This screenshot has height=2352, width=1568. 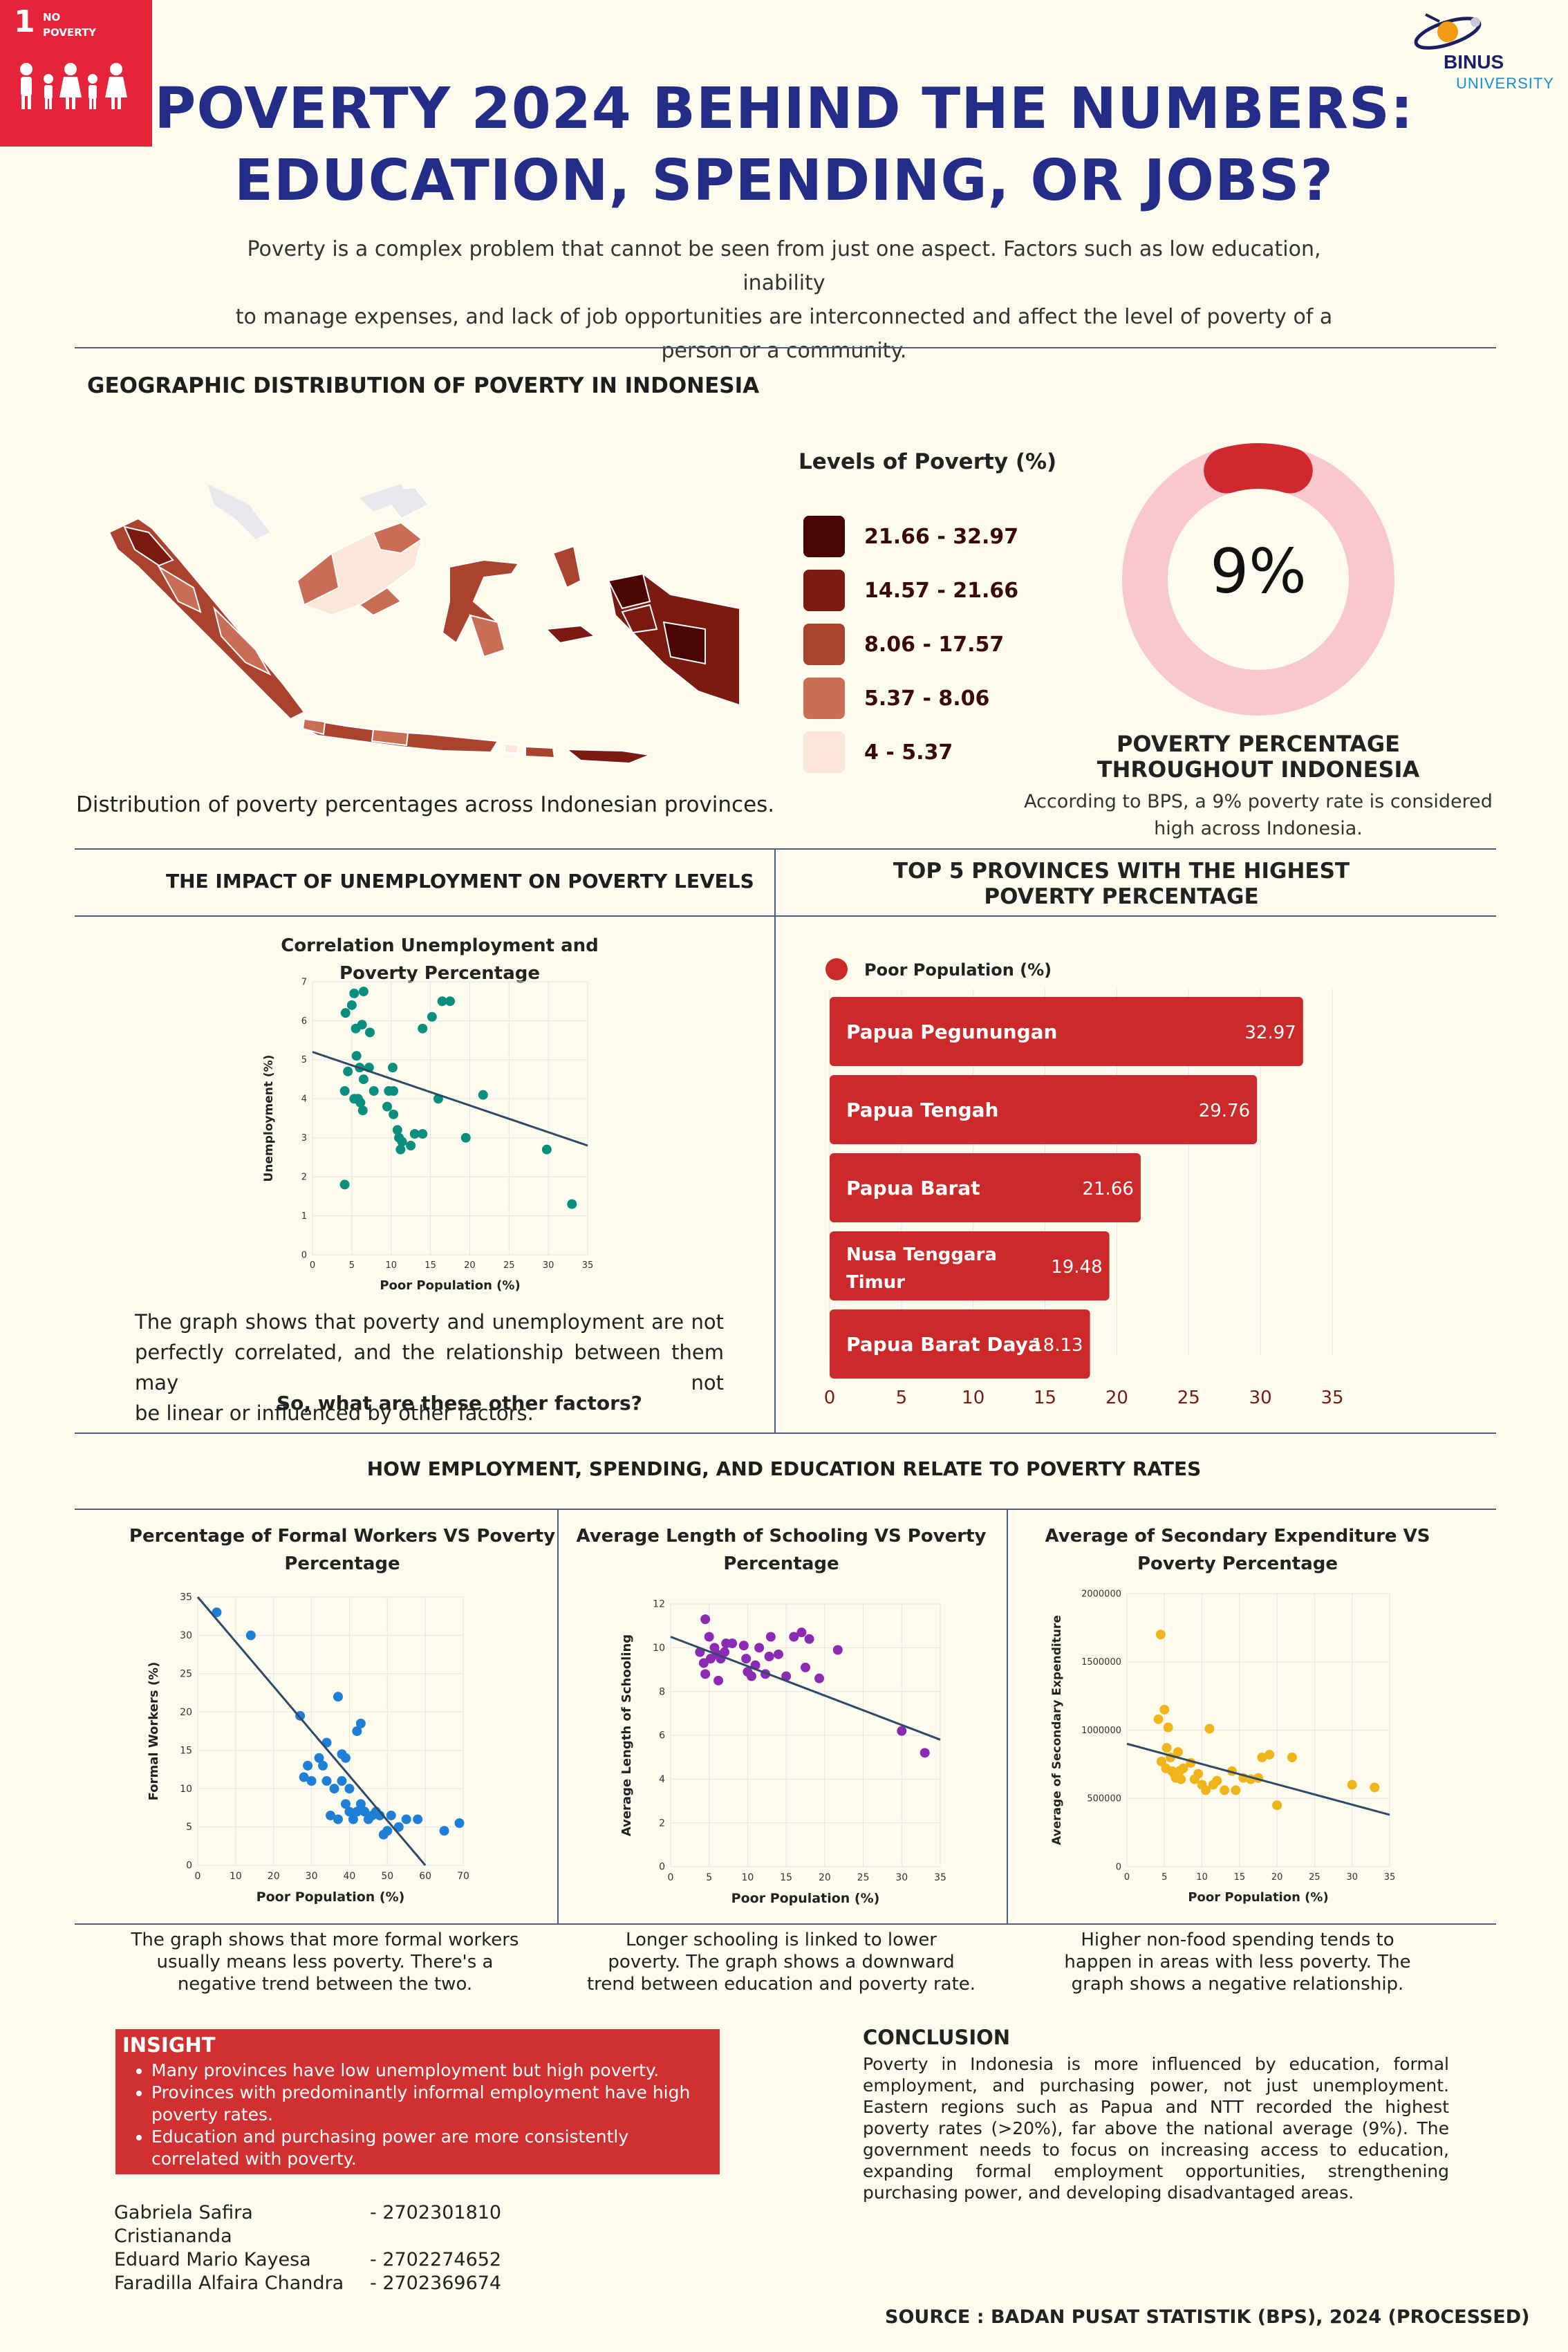 What do you see at coordinates (1505, 83) in the screenshot?
I see `logo-sub: UNIVERSITY` at bounding box center [1505, 83].